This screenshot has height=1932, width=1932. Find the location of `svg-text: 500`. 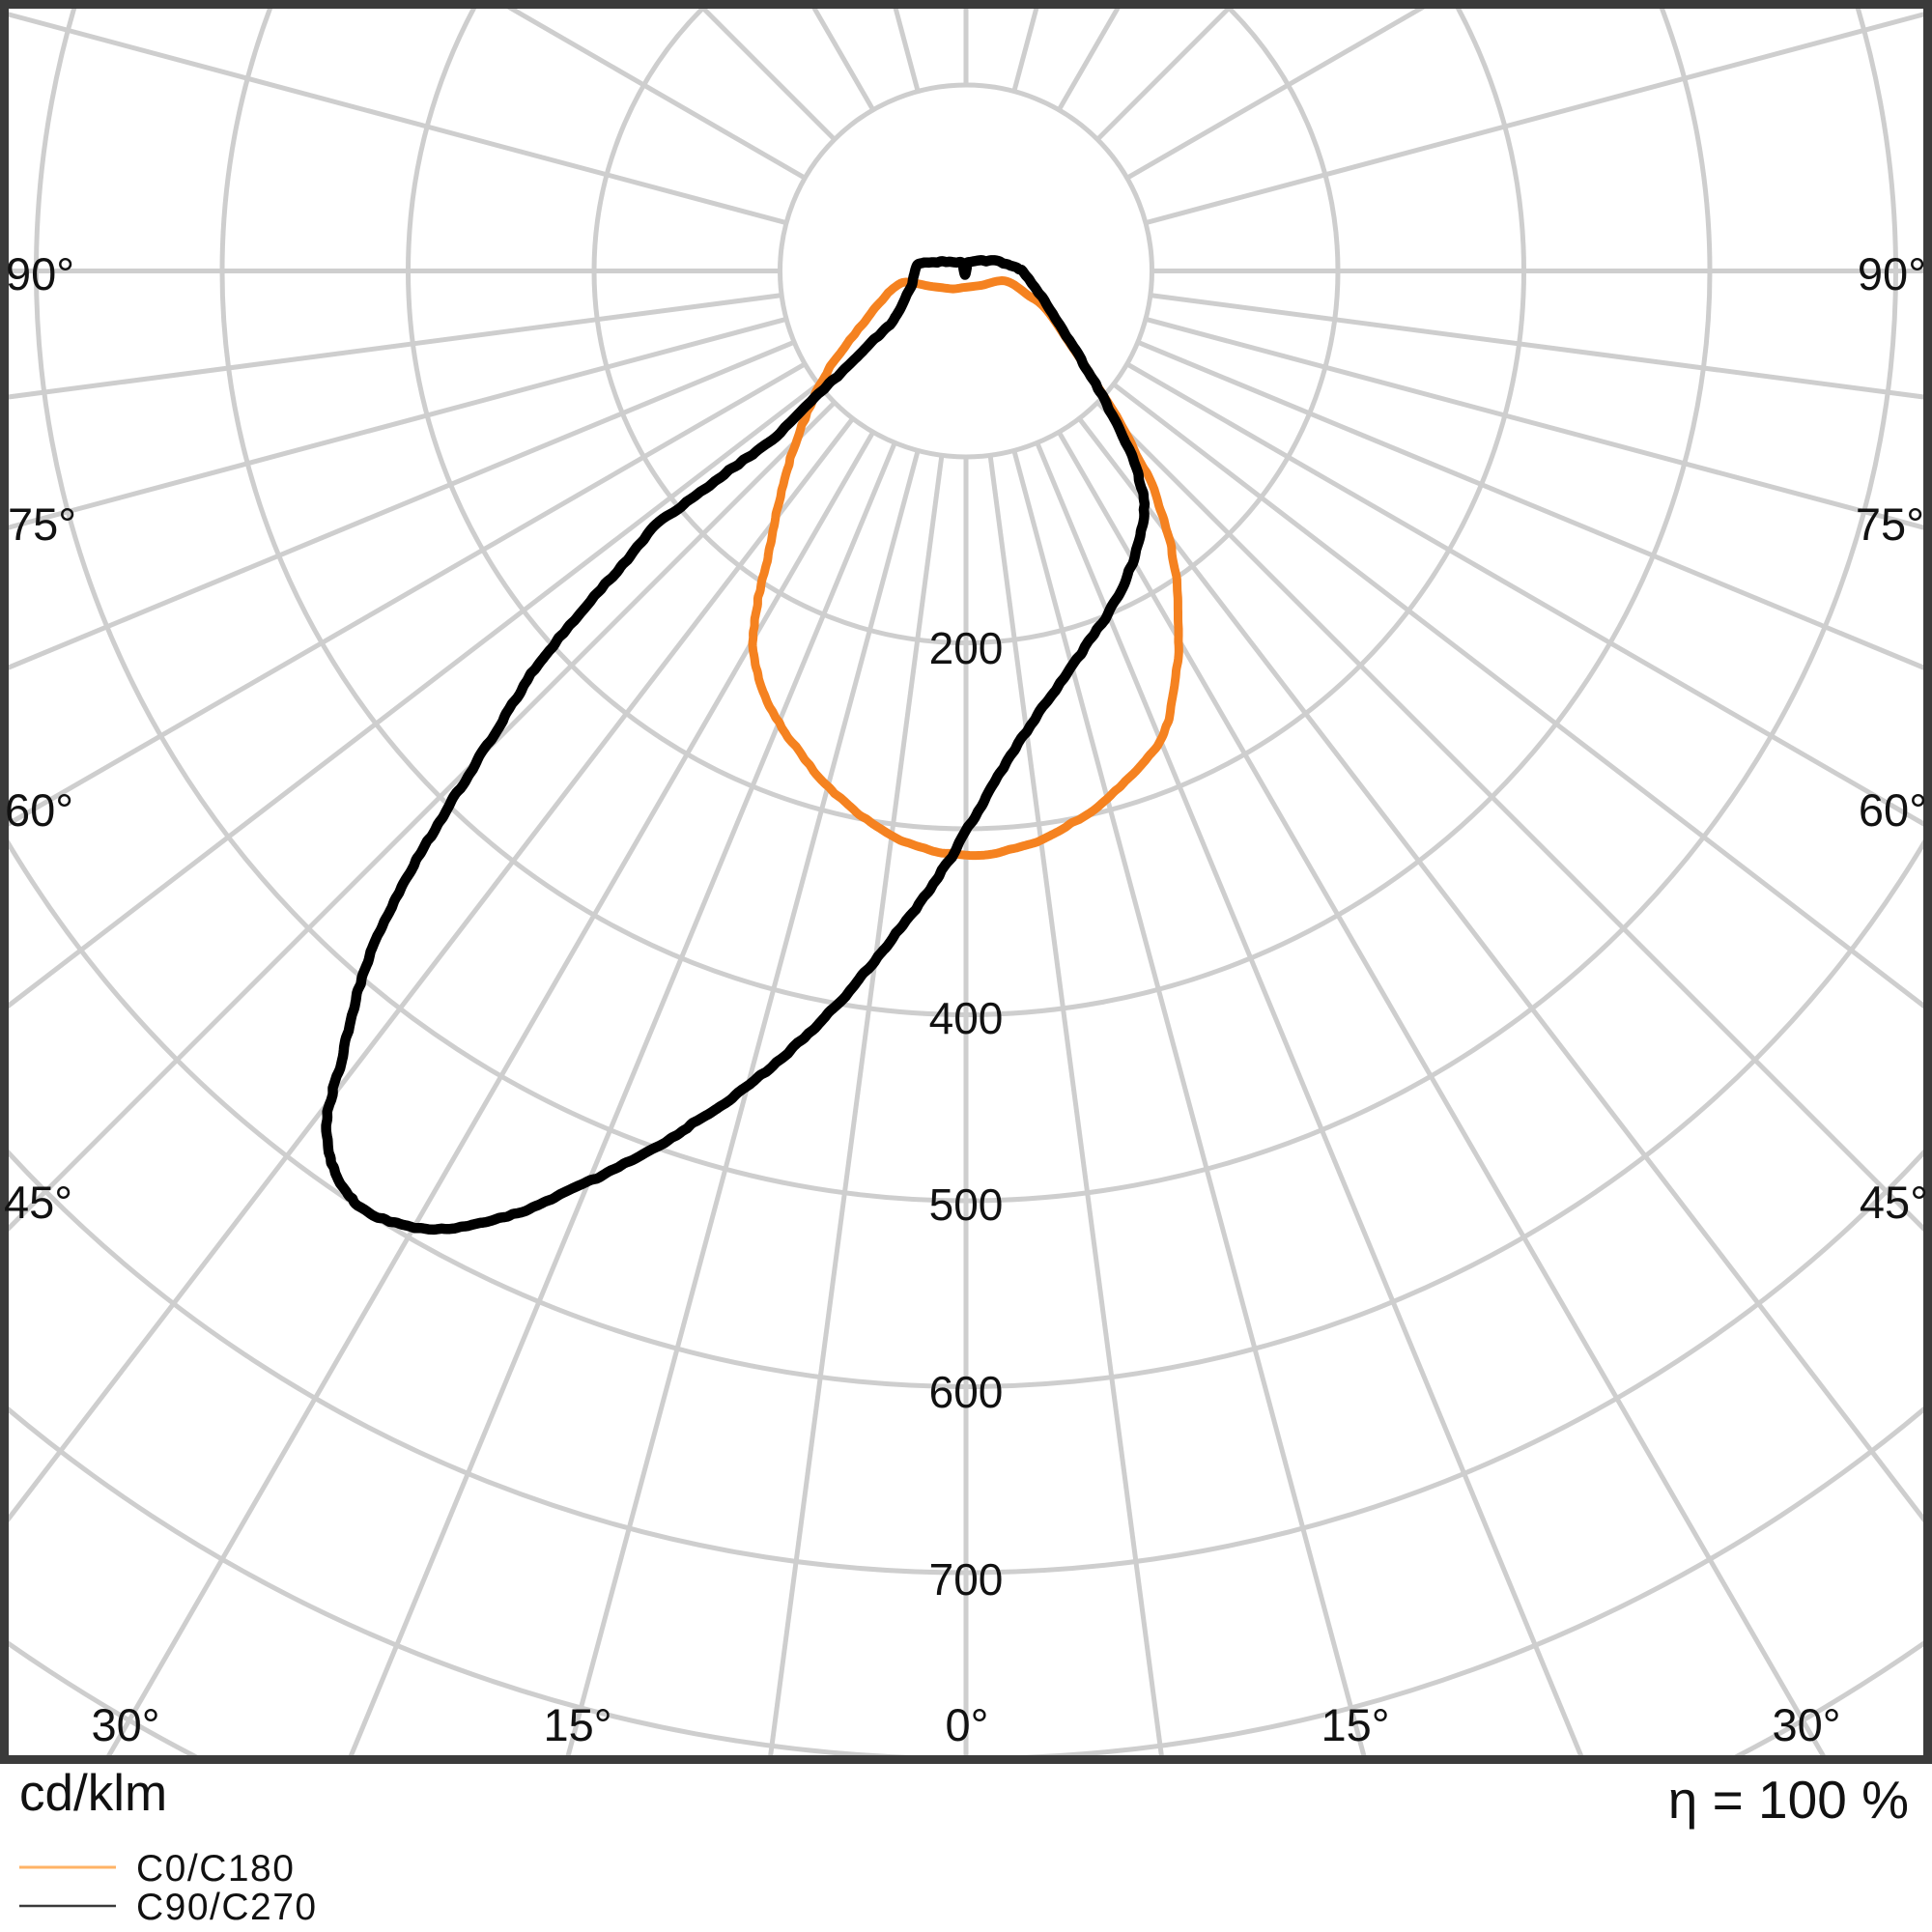

svg-text: 500 is located at coordinates (966, 1204).